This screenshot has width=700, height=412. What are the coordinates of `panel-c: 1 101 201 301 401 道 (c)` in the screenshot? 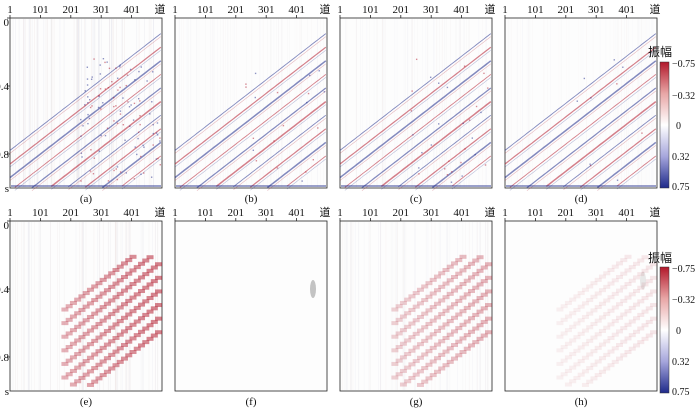 It's located at (416, 103).